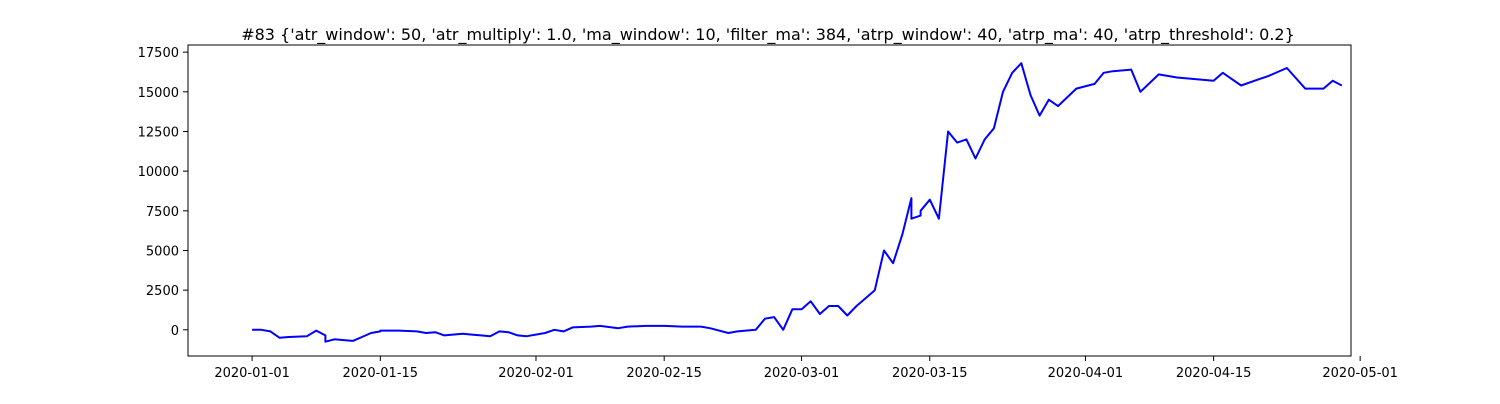 This screenshot has width=1500, height=404. I want to click on y-tick-label: 0, so click(175, 331).